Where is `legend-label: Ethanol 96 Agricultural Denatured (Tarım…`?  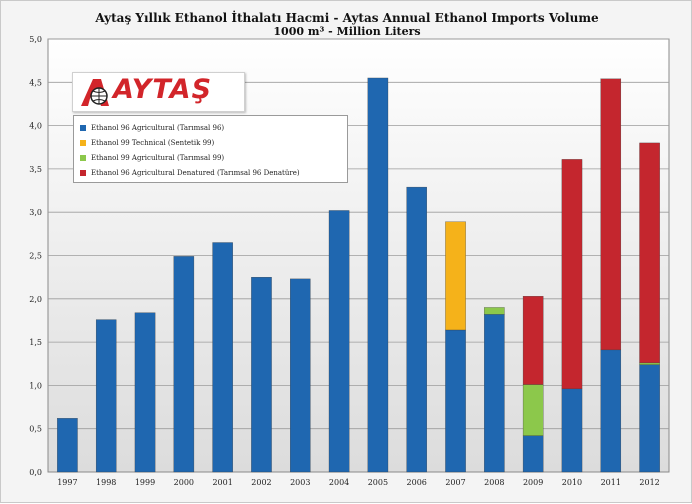
legend-label: Ethanol 96 Agricultural Denatured (Tarım… is located at coordinates (195, 172).